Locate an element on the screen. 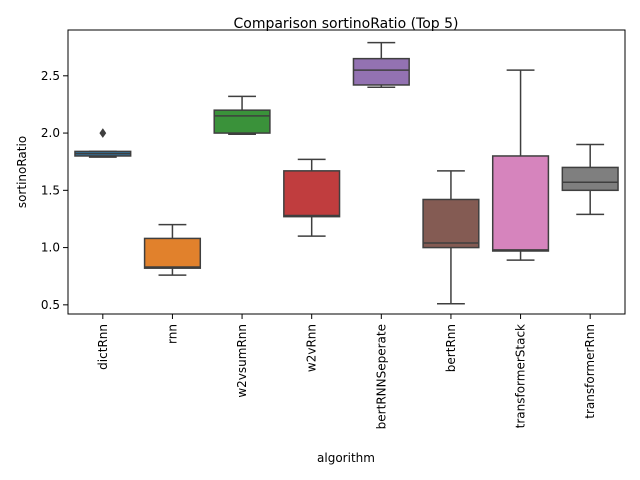 Image resolution: width=640 pixels, height=480 pixels. box-rnn is located at coordinates (172, 249).